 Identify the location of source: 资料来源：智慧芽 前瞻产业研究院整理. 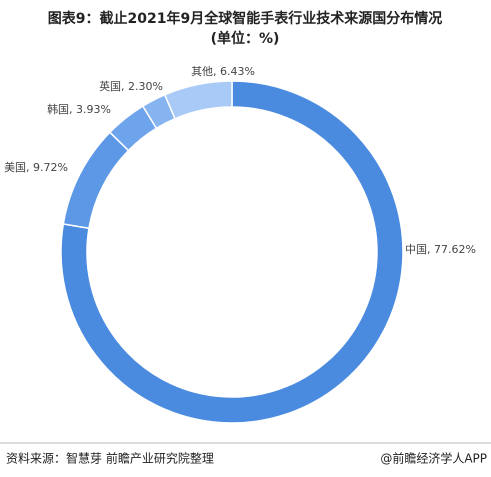
(110, 458).